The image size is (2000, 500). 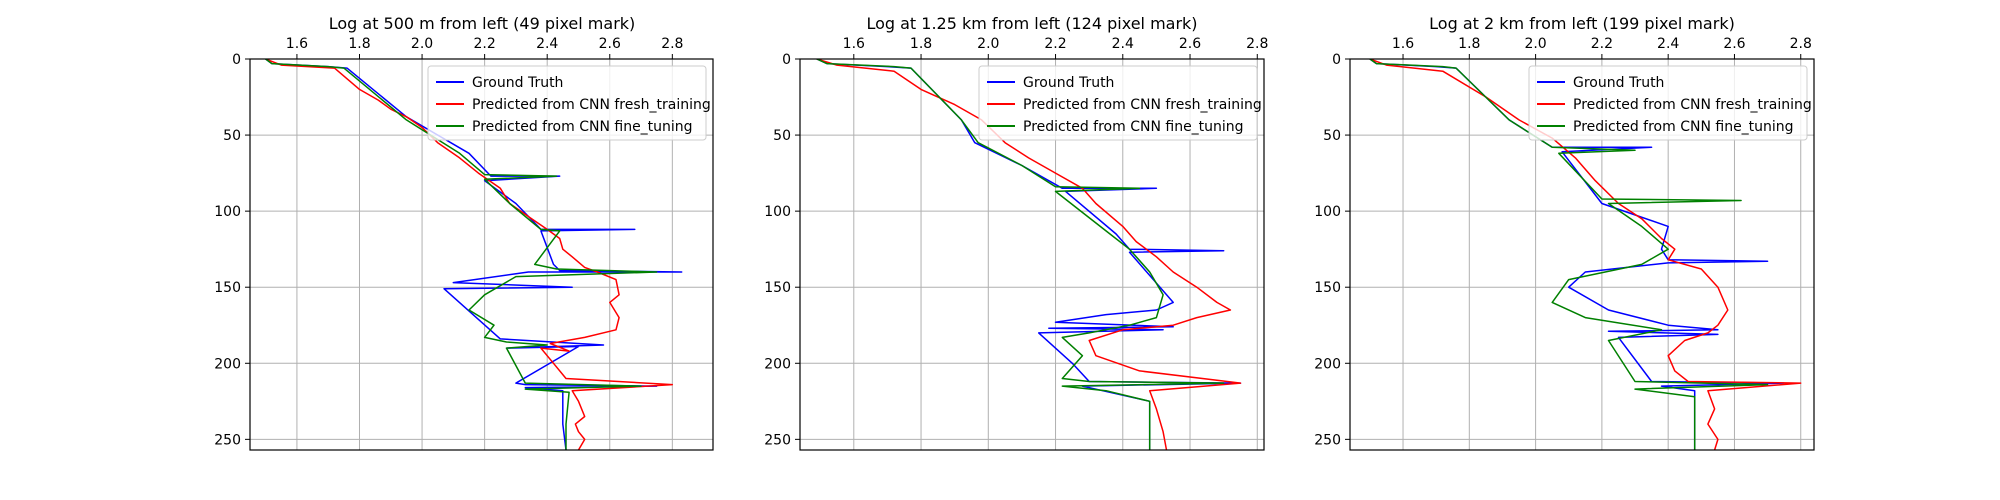 I want to click on chart-title: Log at 500 m from left (49 pixel mark), so click(x=482, y=23).